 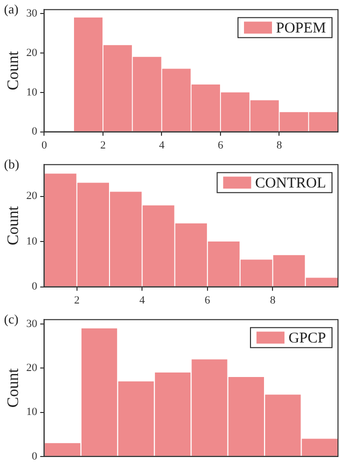 I want to click on text: (a), so click(x=11, y=9).